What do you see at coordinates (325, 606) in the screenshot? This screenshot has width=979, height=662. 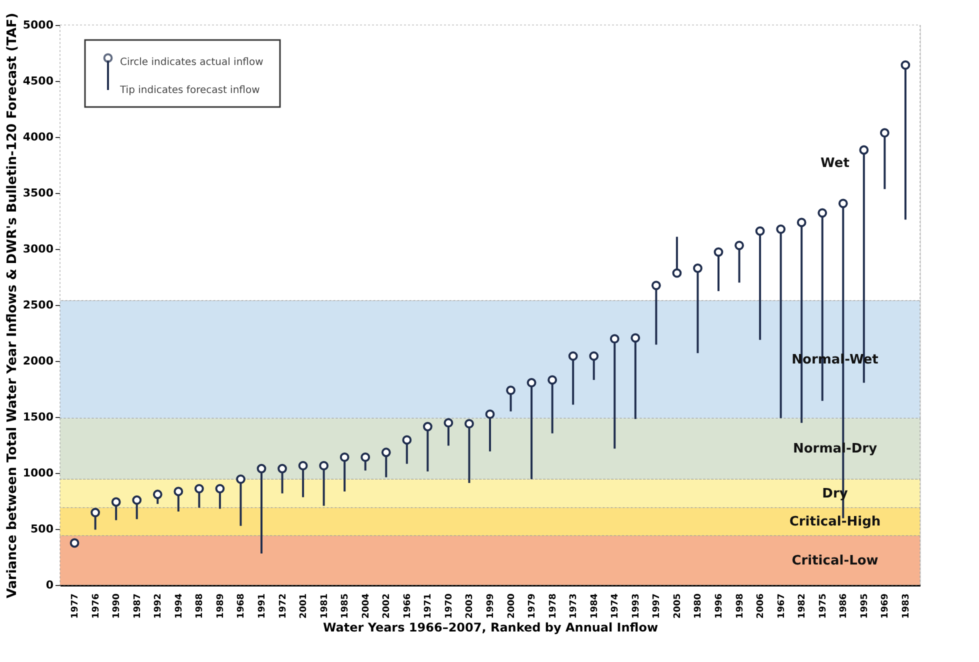 I see `x-tick-label: 1981` at bounding box center [325, 606].